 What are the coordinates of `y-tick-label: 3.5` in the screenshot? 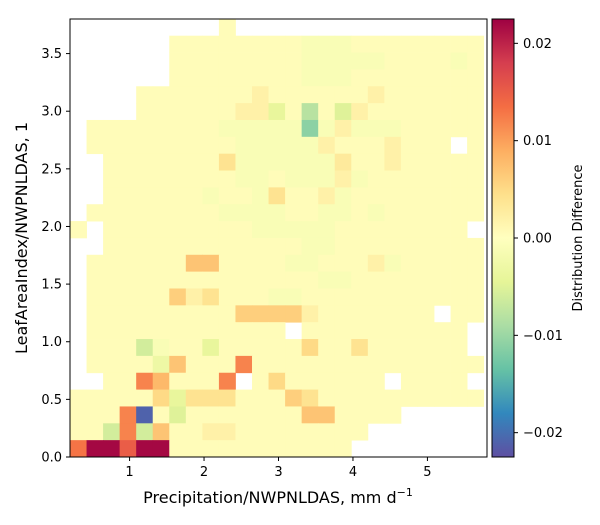 It's located at (51, 54).